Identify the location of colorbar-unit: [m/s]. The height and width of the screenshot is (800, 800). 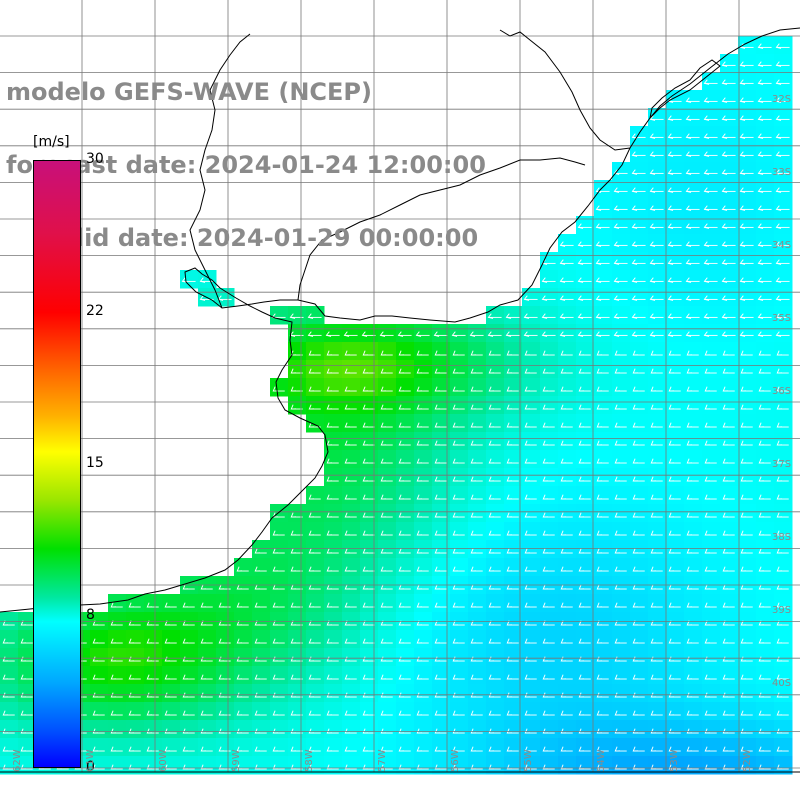
(51, 142).